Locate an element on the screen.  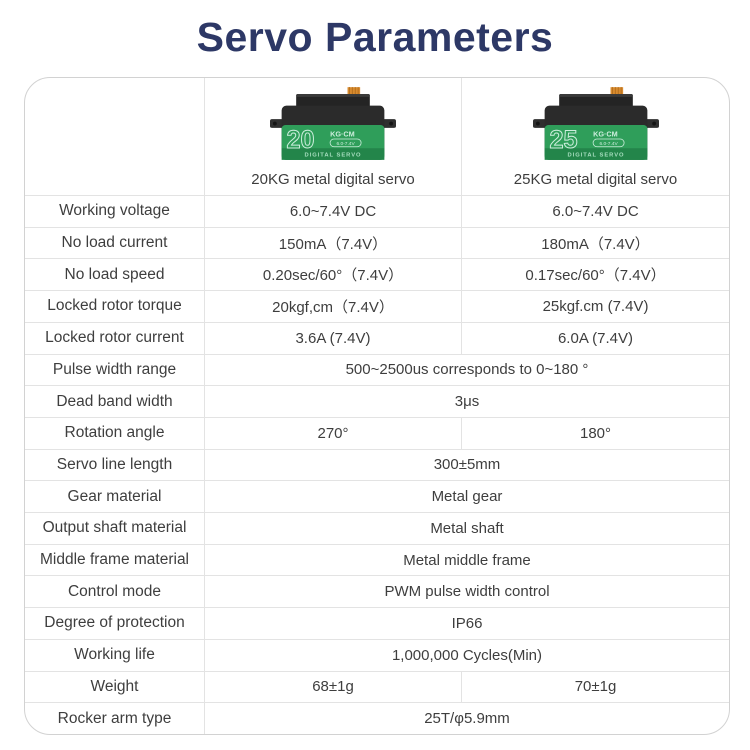
servo-20-caption: DIGITAL SERVO is located at coordinates (332, 155).